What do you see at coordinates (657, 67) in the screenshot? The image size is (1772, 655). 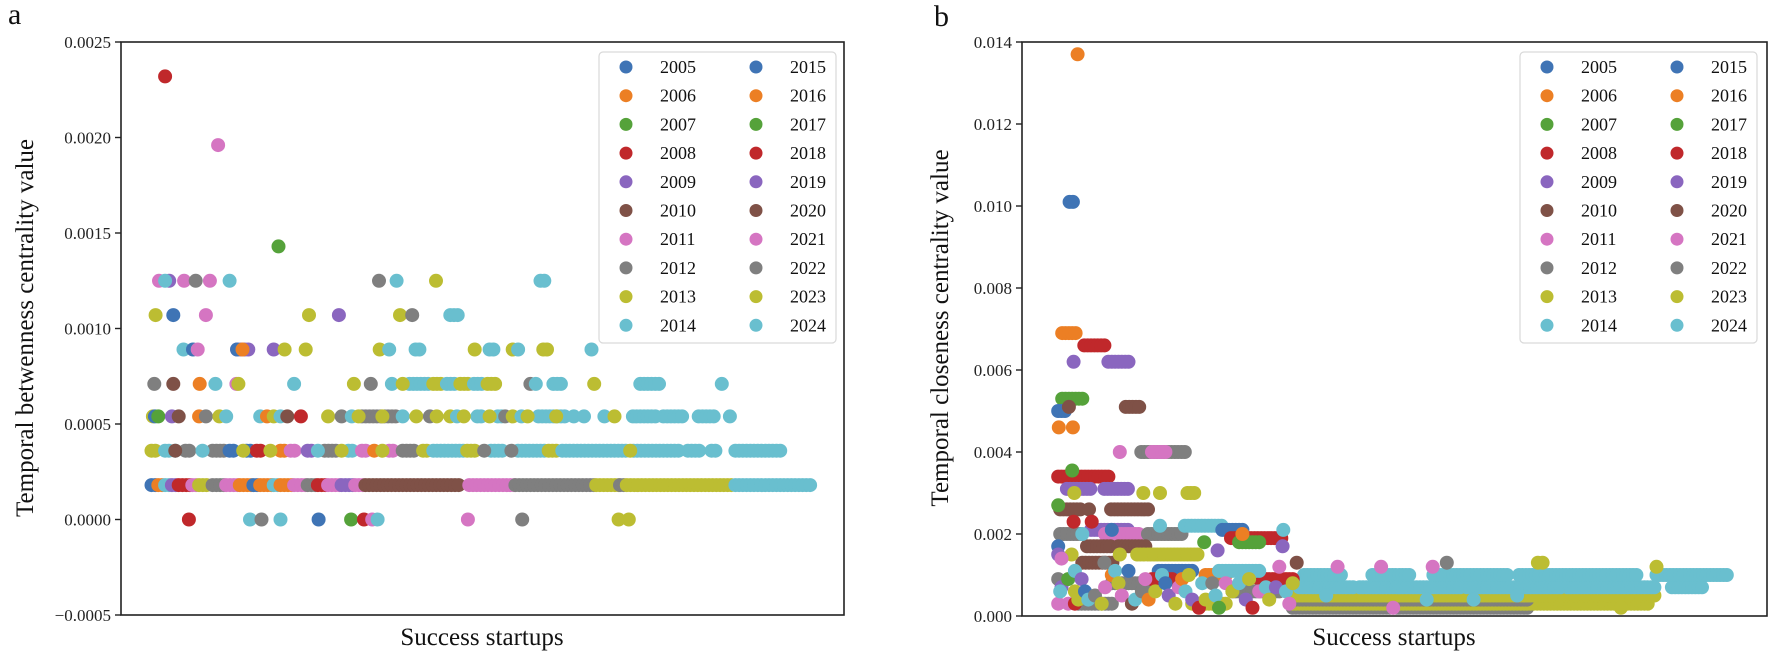 I see `legend-item-2005: 2005` at bounding box center [657, 67].